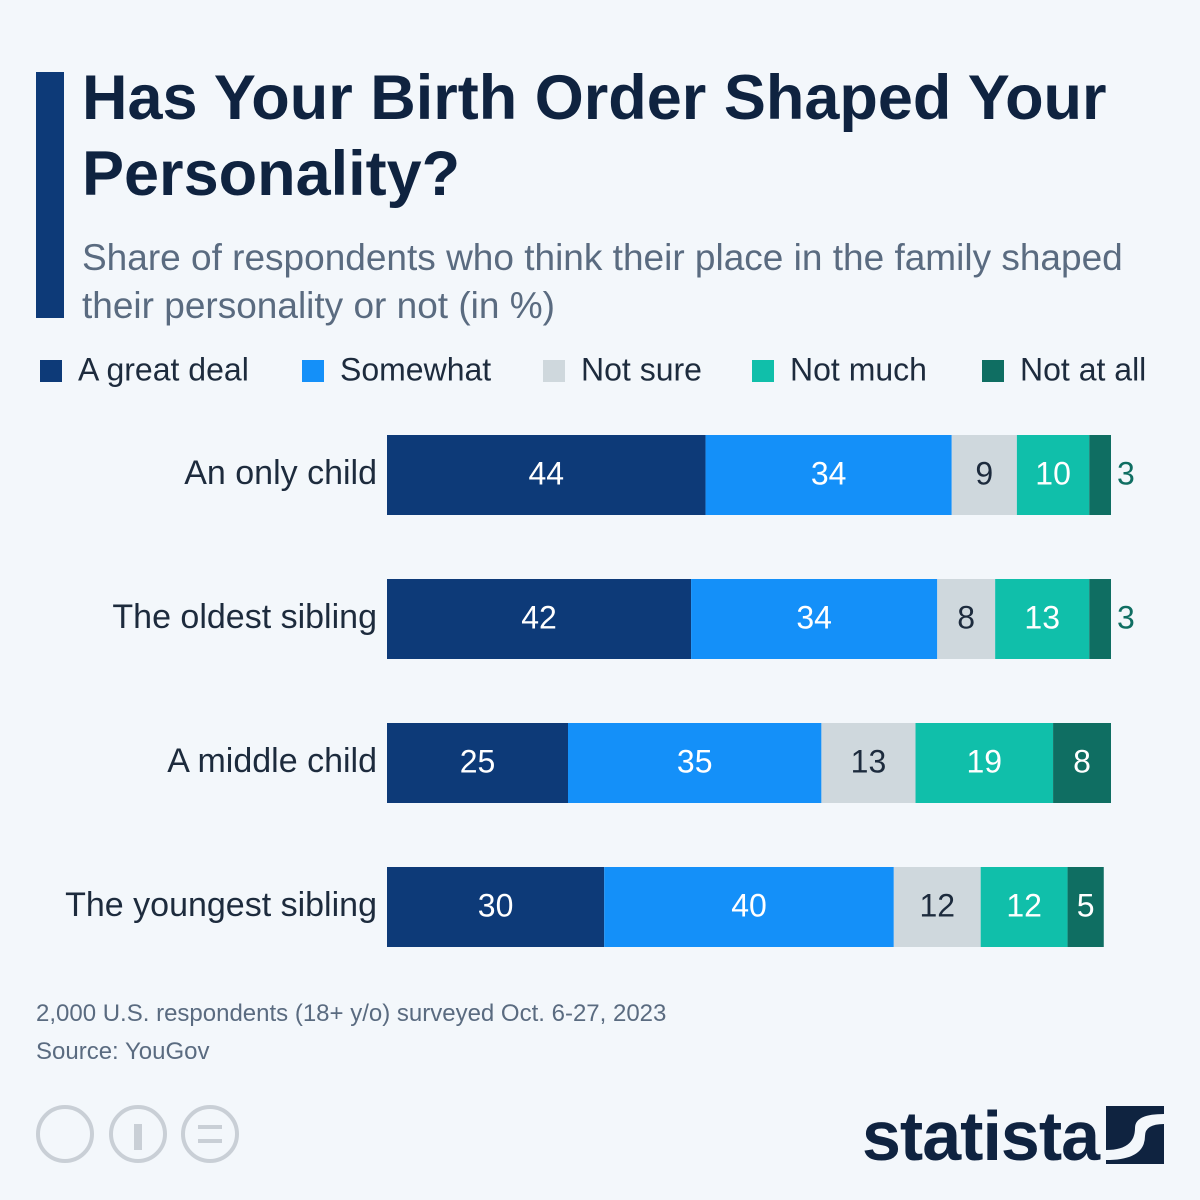 This screenshot has width=1200, height=1200. Describe the element at coordinates (244, 617) in the screenshot. I see `category-label: The oldest sibling` at that location.